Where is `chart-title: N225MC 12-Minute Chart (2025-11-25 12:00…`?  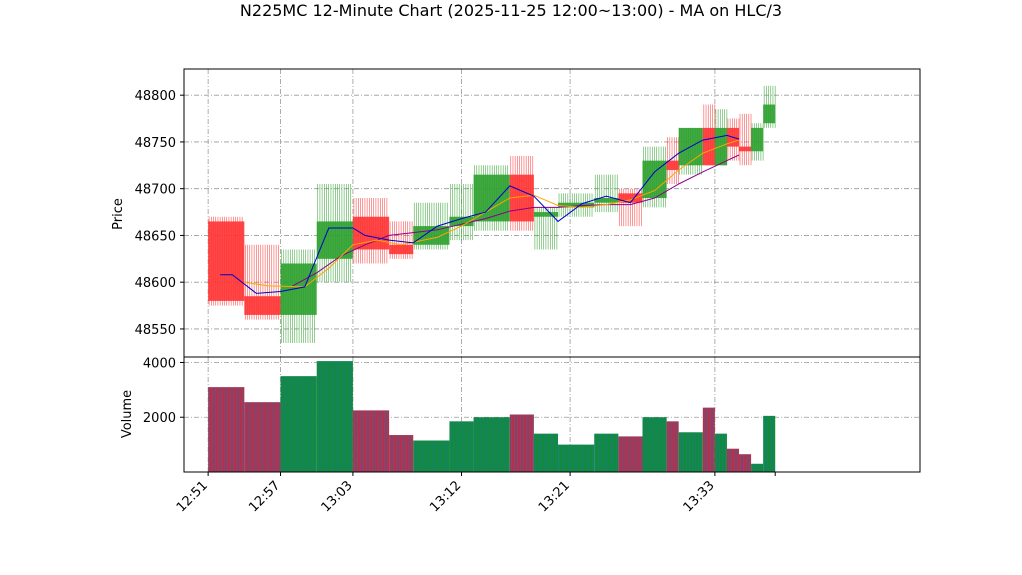 chart-title: N225MC 12-Minute Chart (2025-11-25 12:00… is located at coordinates (511, 10).